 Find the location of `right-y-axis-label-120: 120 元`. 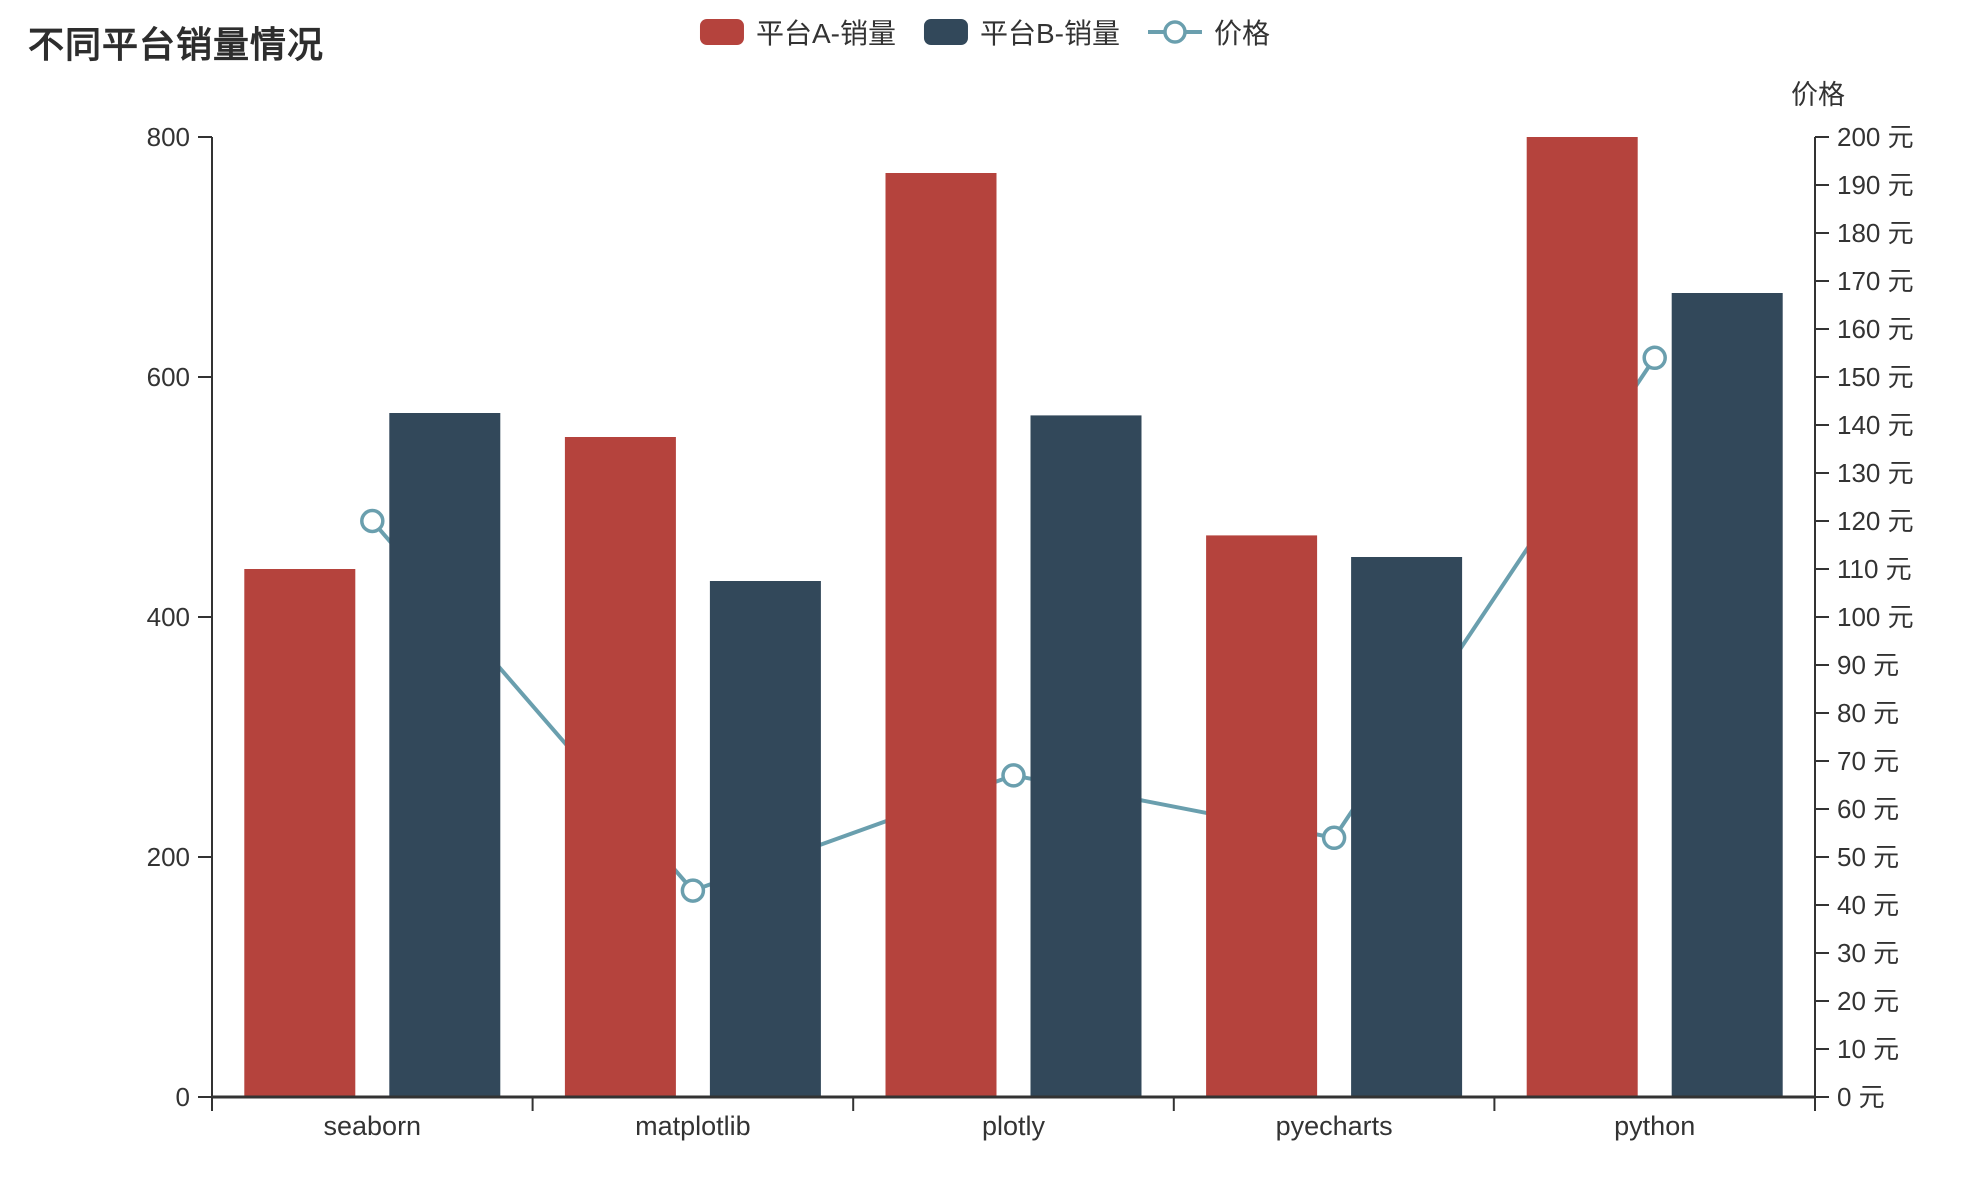

right-y-axis-label-120: 120 元 is located at coordinates (1875, 521).